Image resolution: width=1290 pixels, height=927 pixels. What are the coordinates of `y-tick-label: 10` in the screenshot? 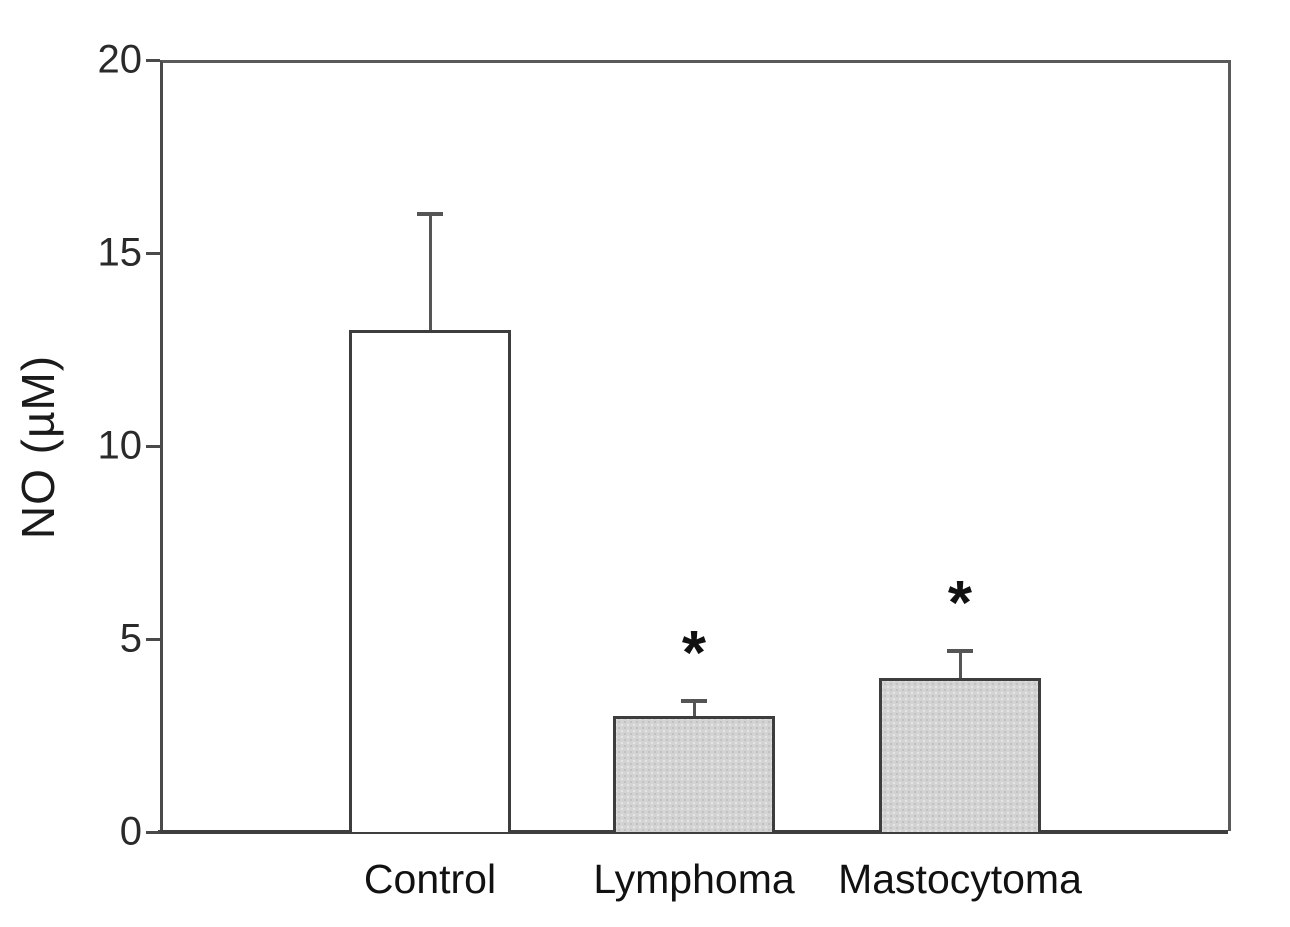 It's located at (120, 445).